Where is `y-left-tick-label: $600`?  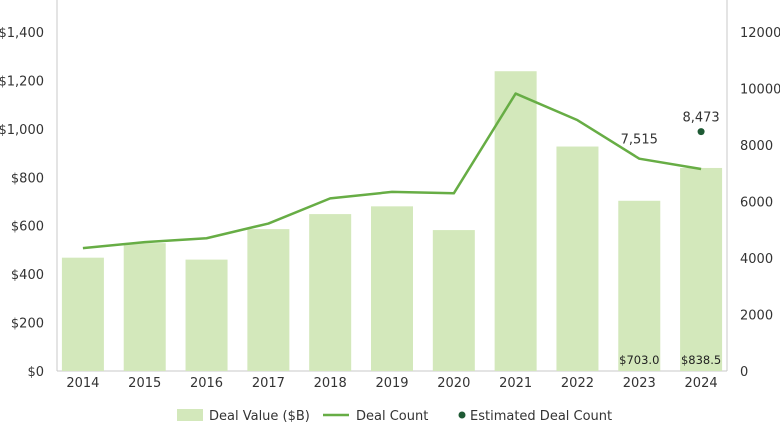
y-left-tick-label: $600 is located at coordinates (27, 227).